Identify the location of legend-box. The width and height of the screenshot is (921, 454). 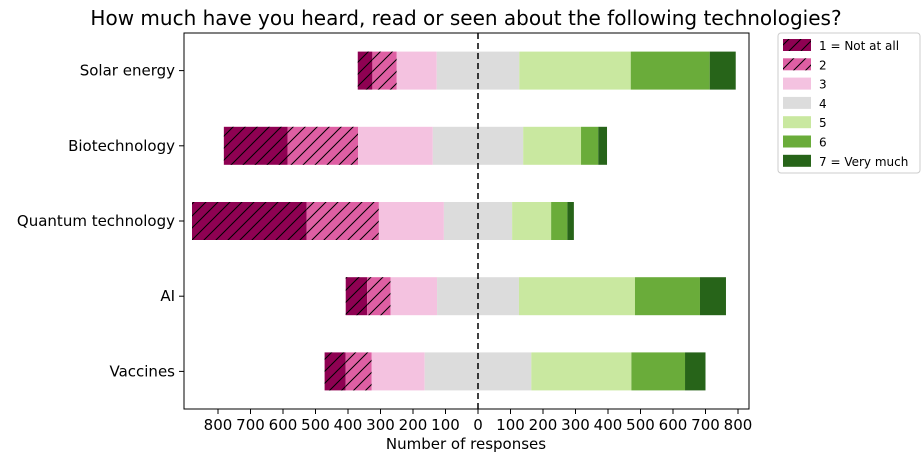
(849, 103).